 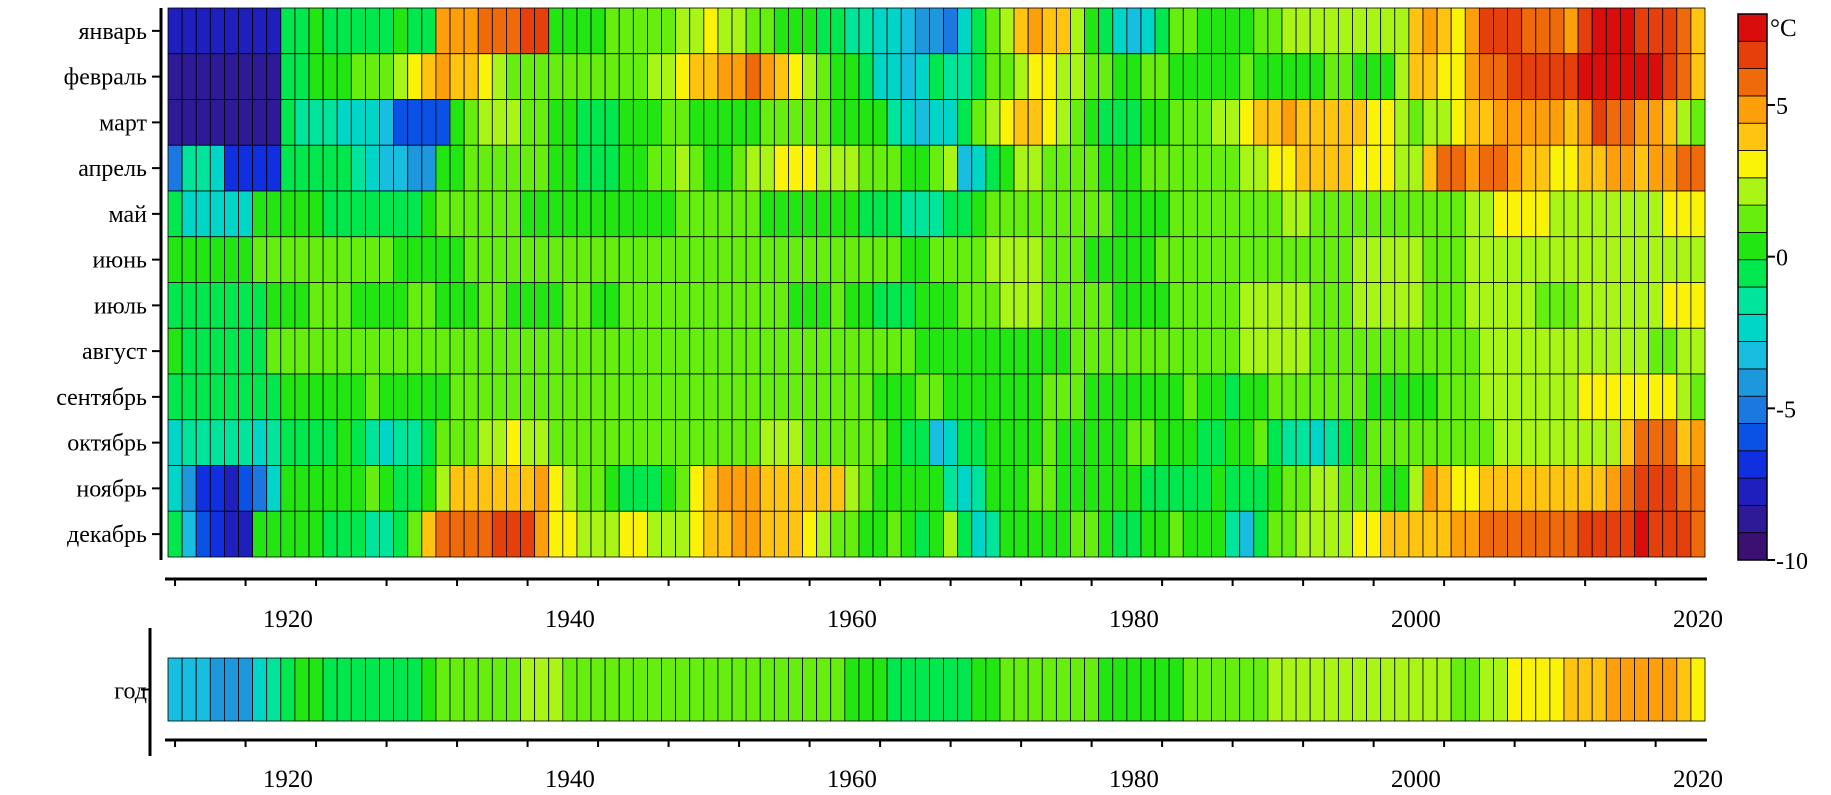 What do you see at coordinates (838, 259) in the screenshot?
I see `heatmap-cell-jun-1959` at bounding box center [838, 259].